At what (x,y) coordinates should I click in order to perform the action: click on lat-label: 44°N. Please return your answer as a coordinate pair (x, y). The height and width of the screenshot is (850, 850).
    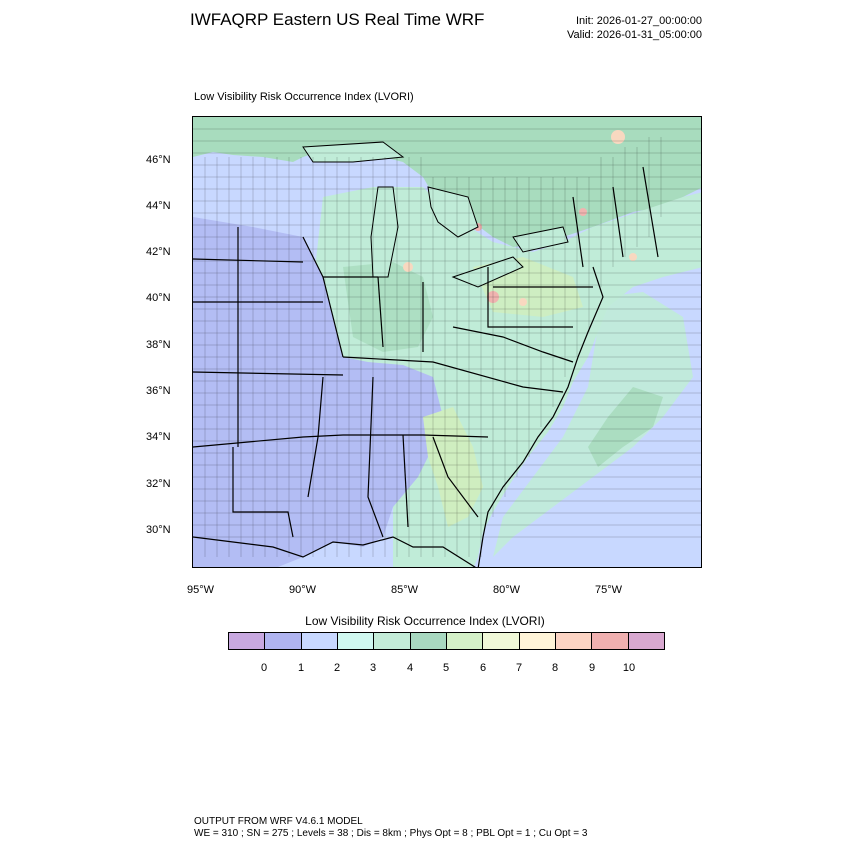
    Looking at the image, I should click on (158, 206).